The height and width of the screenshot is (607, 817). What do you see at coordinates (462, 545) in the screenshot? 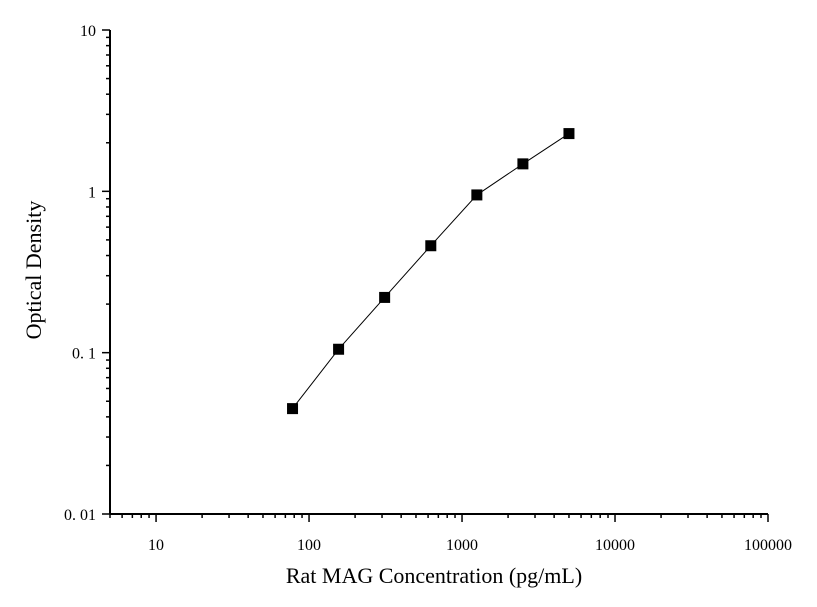
I see `x-tick-label: 1000` at bounding box center [462, 545].